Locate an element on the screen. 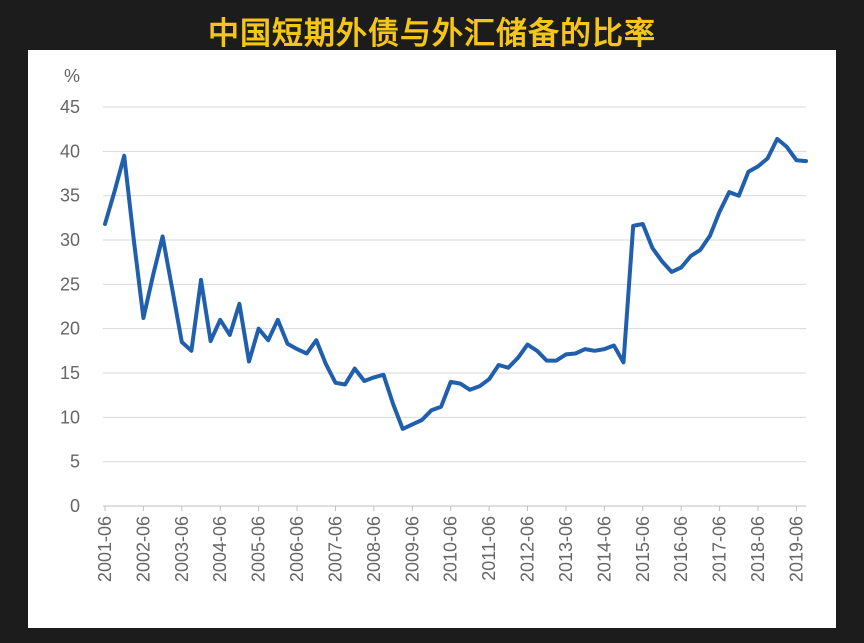 The image size is (864, 643). x-tick-label: 2017-06 is located at coordinates (720, 549).